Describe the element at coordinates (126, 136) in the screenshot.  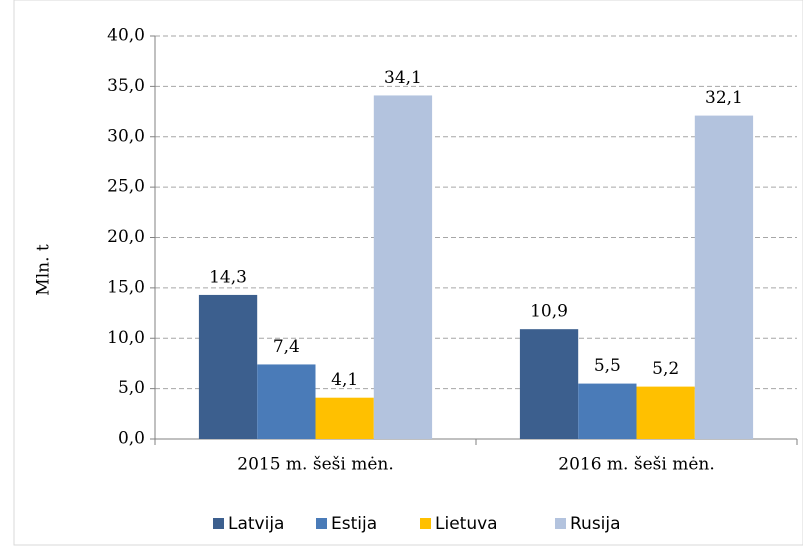
I see `y-tick-label: 30,0` at that location.